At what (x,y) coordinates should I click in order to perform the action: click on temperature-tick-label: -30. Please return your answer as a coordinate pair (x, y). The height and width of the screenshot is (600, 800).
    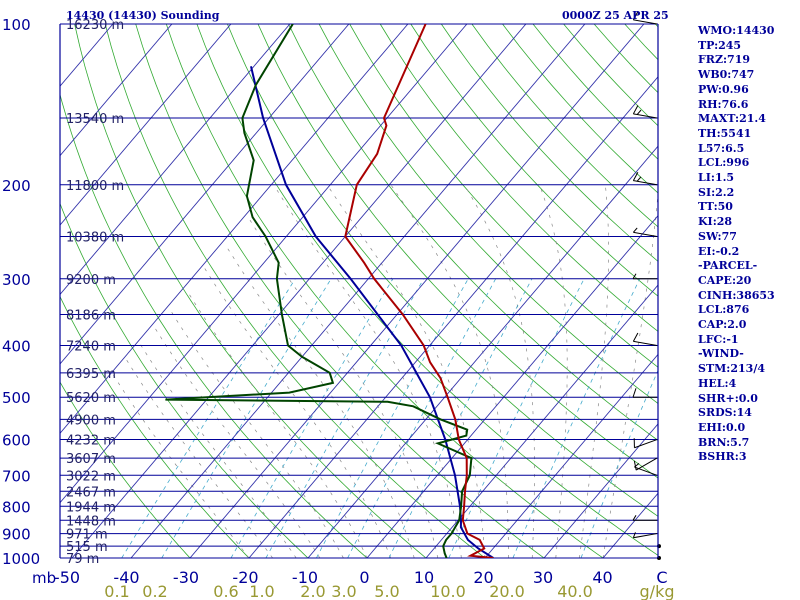
    Looking at the image, I should click on (186, 577).